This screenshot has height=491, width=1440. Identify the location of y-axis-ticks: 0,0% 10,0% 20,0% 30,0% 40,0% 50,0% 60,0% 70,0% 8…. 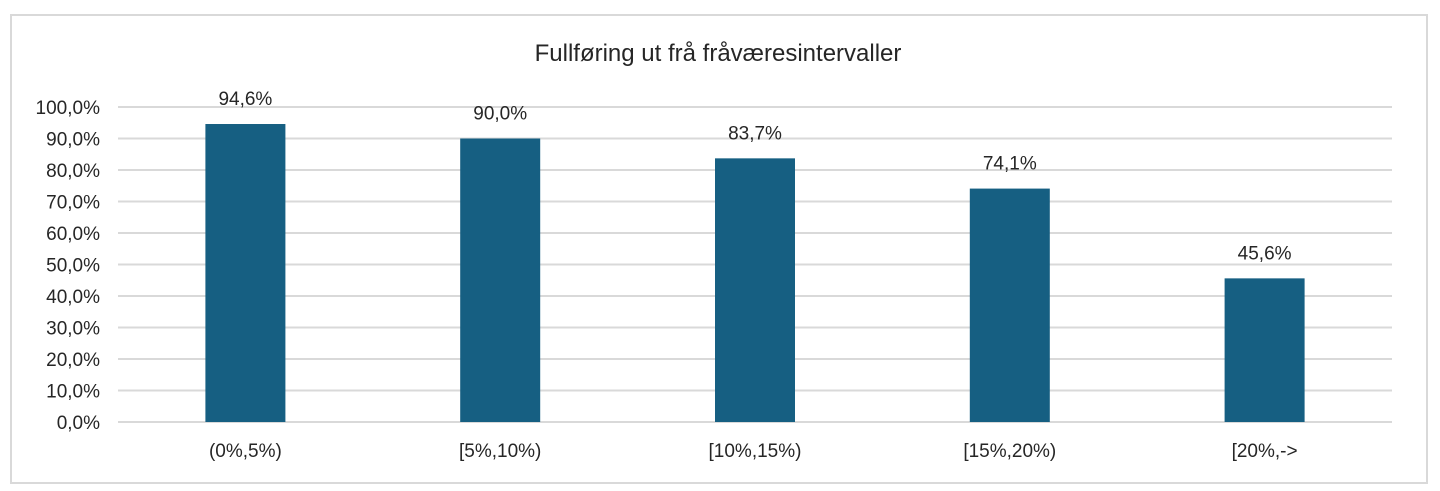
(68, 266).